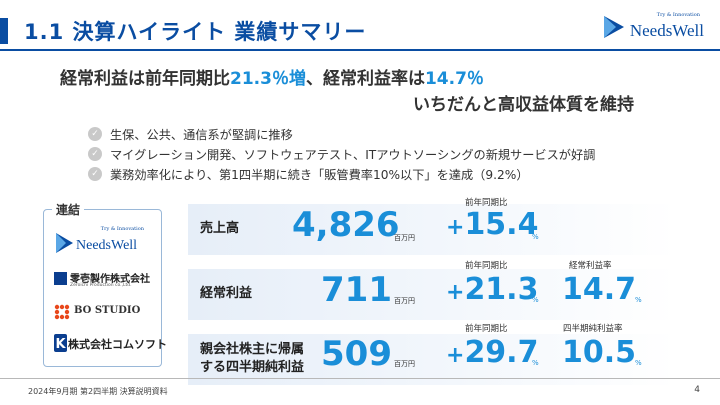  I want to click on dots-mark-icon, so click(62, 312).